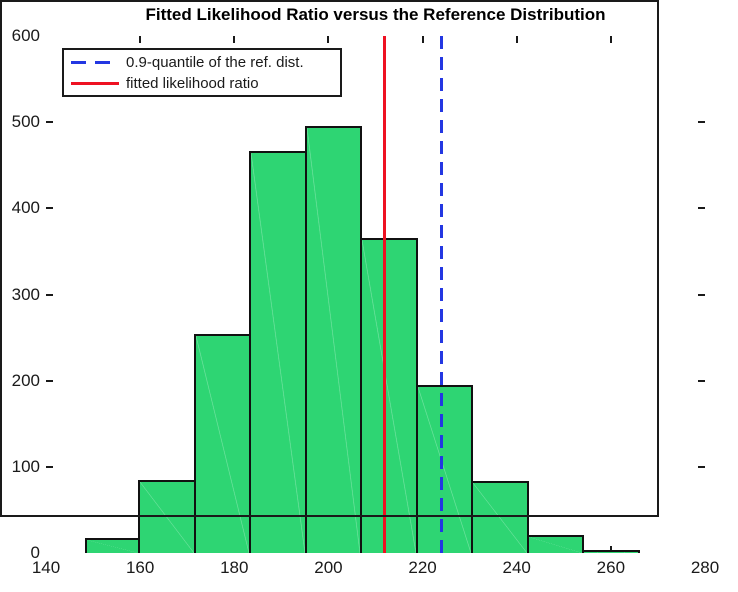 Image resolution: width=738 pixels, height=592 pixels. I want to click on x-tick-label: 140, so click(46, 567).